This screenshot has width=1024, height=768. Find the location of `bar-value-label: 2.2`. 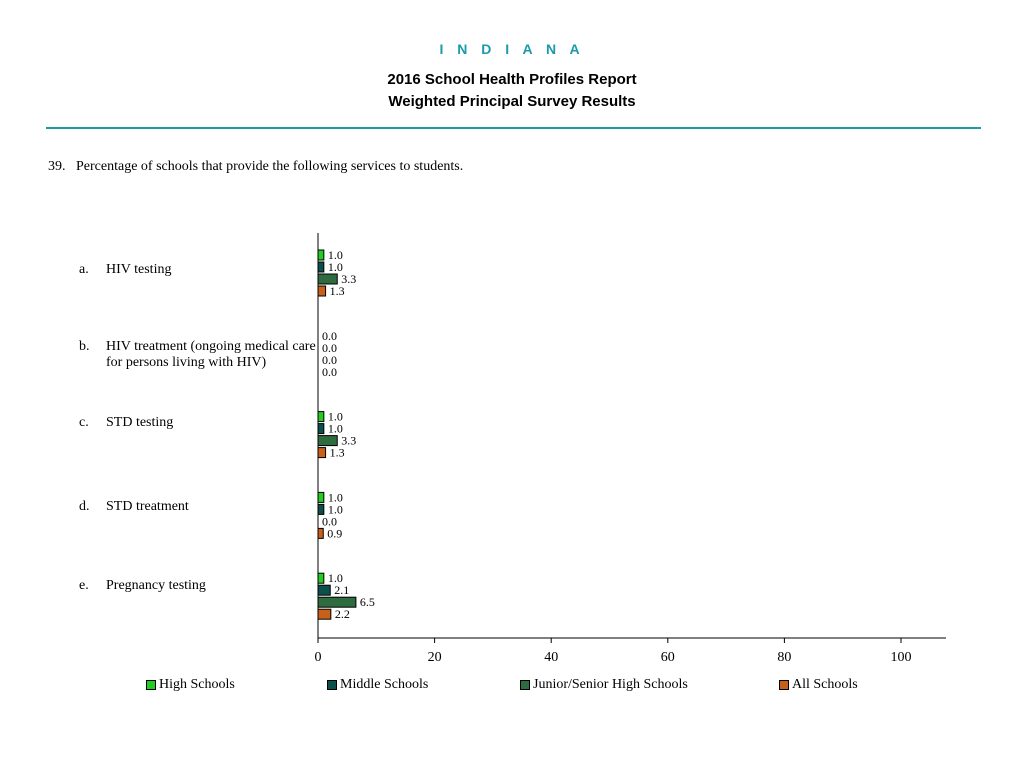

bar-value-label: 2.2 is located at coordinates (342, 614).